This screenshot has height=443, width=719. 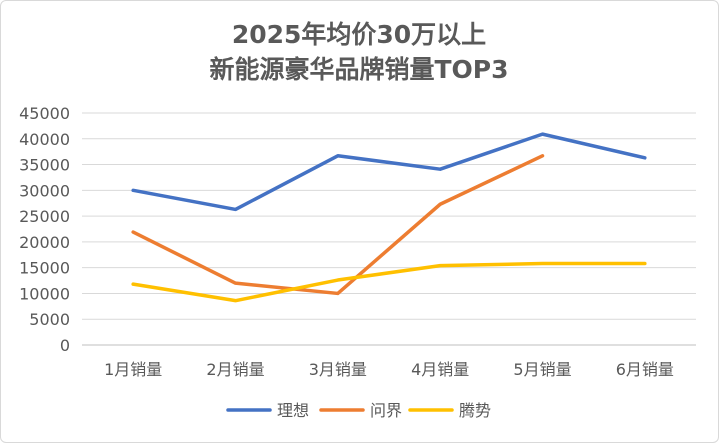 What do you see at coordinates (389, 172) in the screenshot?
I see `series-line-理想` at bounding box center [389, 172].